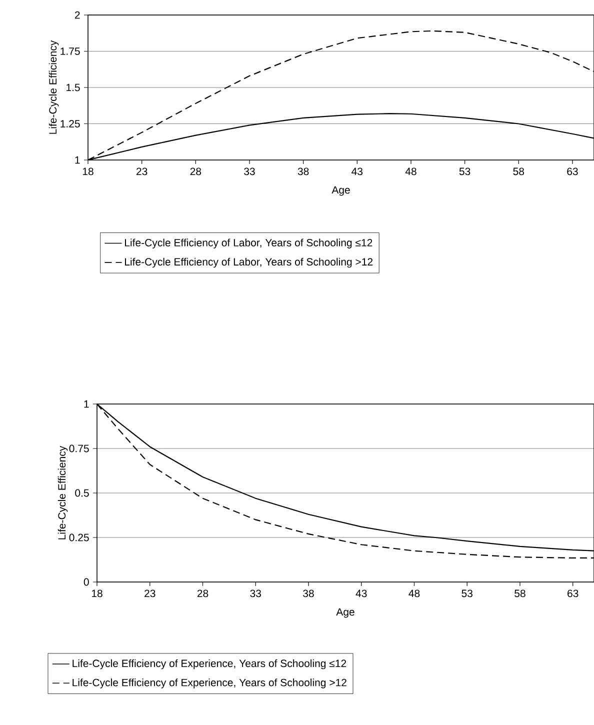  Describe the element at coordinates (79, 448) in the screenshot. I see `y-tick-label: 0.75` at that location.